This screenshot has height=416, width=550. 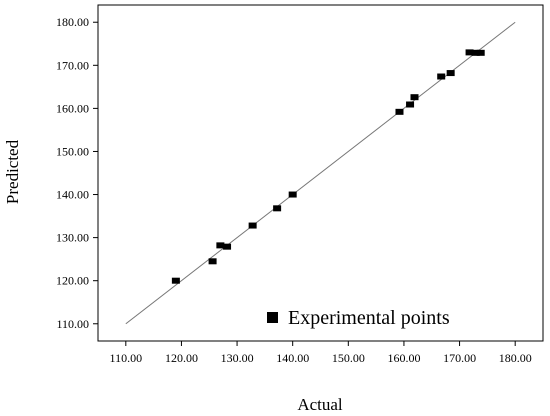 I want to click on y-axis-title: Predicted, so click(x=12, y=171).